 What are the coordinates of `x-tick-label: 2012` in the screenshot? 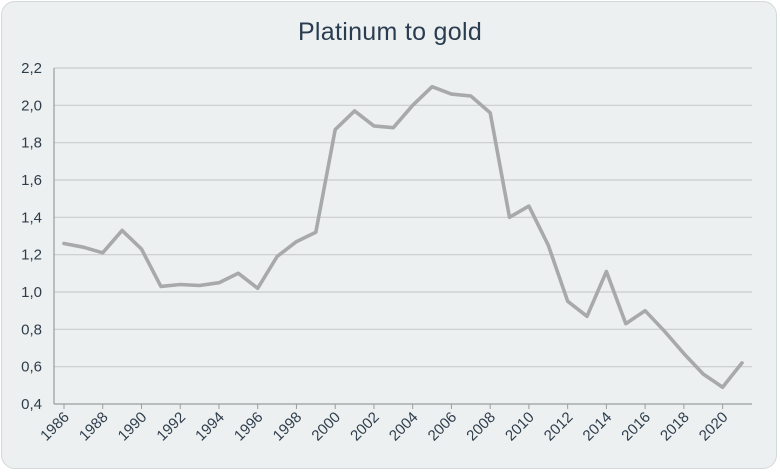 It's located at (559, 427).